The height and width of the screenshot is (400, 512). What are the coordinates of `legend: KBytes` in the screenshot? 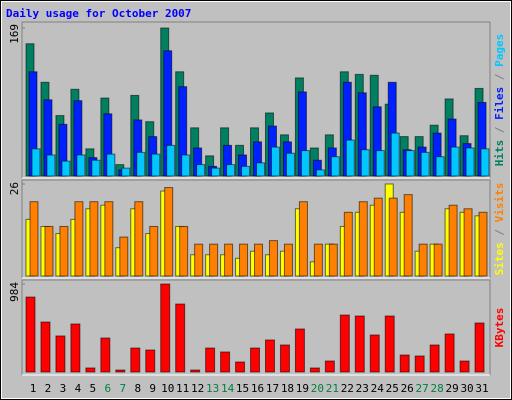 It's located at (499, 328).